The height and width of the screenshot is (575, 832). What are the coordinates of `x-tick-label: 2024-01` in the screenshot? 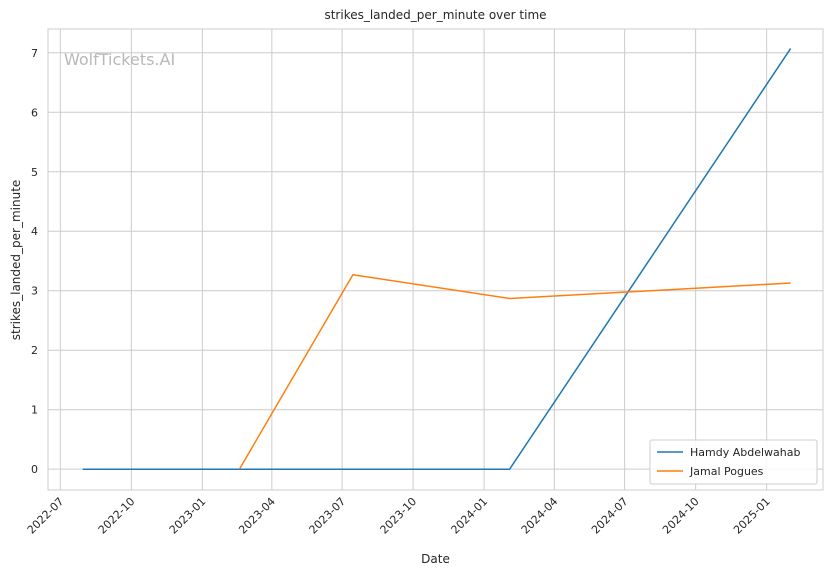 It's located at (470, 516).